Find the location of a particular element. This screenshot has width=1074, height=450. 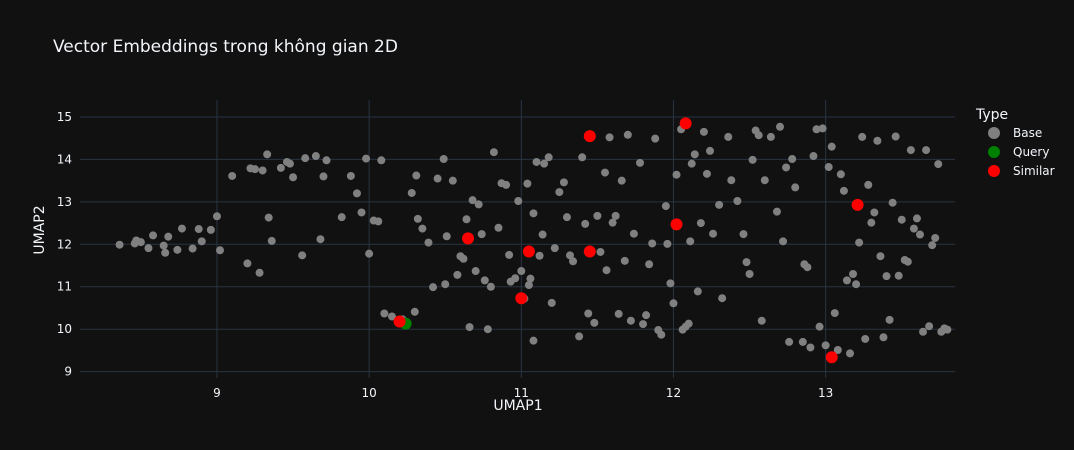

legend-items: Base Query Similar is located at coordinates (1021, 152).